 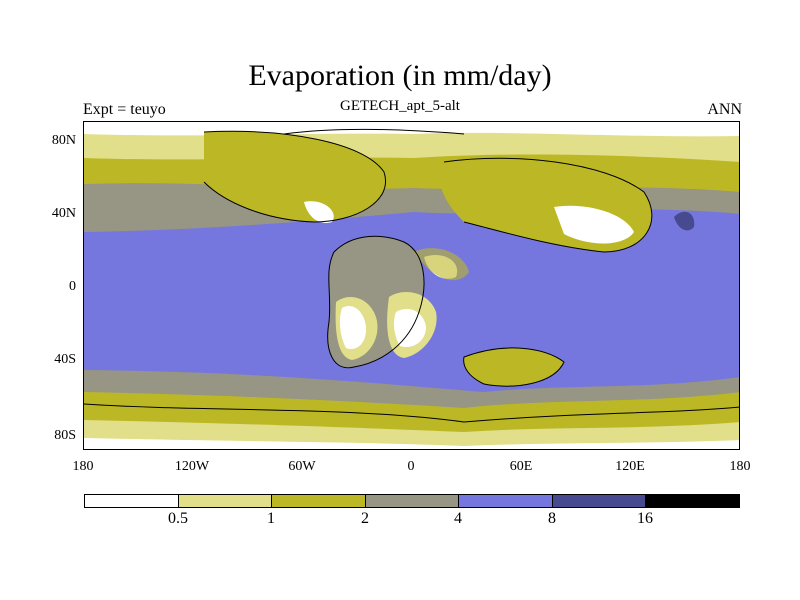 What do you see at coordinates (458, 518) in the screenshot?
I see `colorbar-level-label: 4` at bounding box center [458, 518].